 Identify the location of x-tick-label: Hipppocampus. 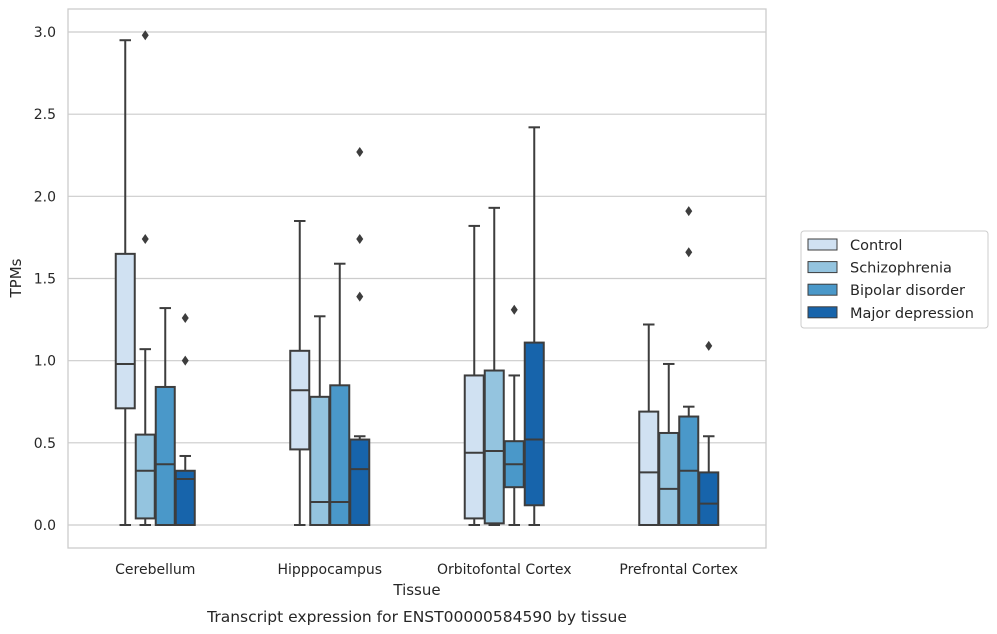
(329, 570).